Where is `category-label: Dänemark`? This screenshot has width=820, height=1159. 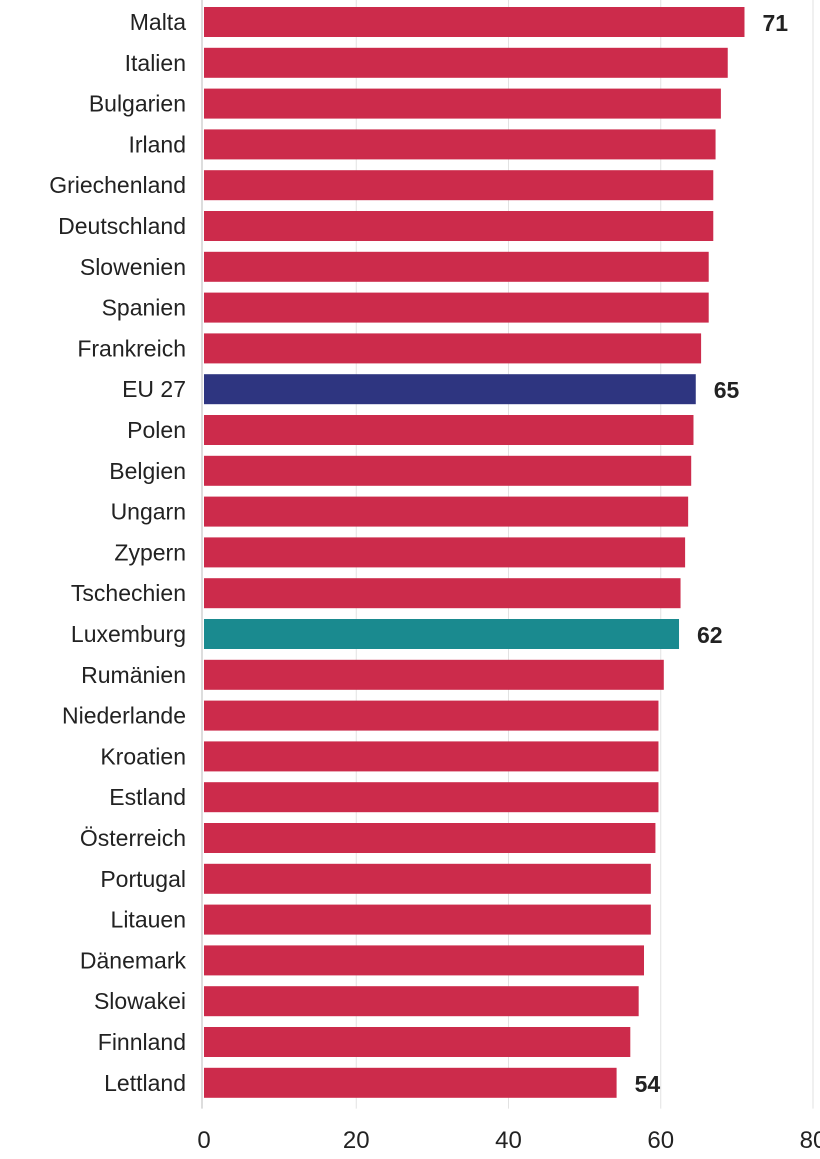
category-label: Dänemark is located at coordinates (133, 960).